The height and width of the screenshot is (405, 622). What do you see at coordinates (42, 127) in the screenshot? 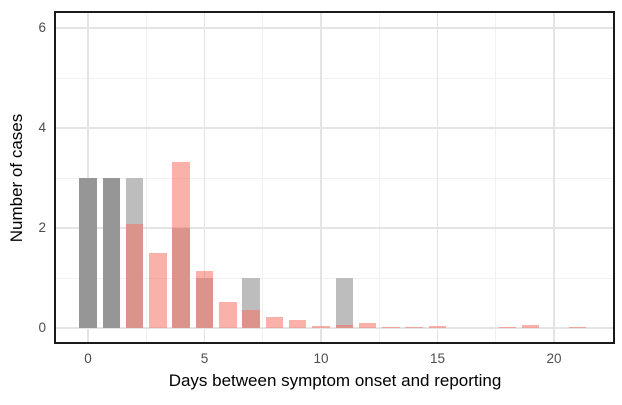
I see `y-tick-label: 4` at bounding box center [42, 127].